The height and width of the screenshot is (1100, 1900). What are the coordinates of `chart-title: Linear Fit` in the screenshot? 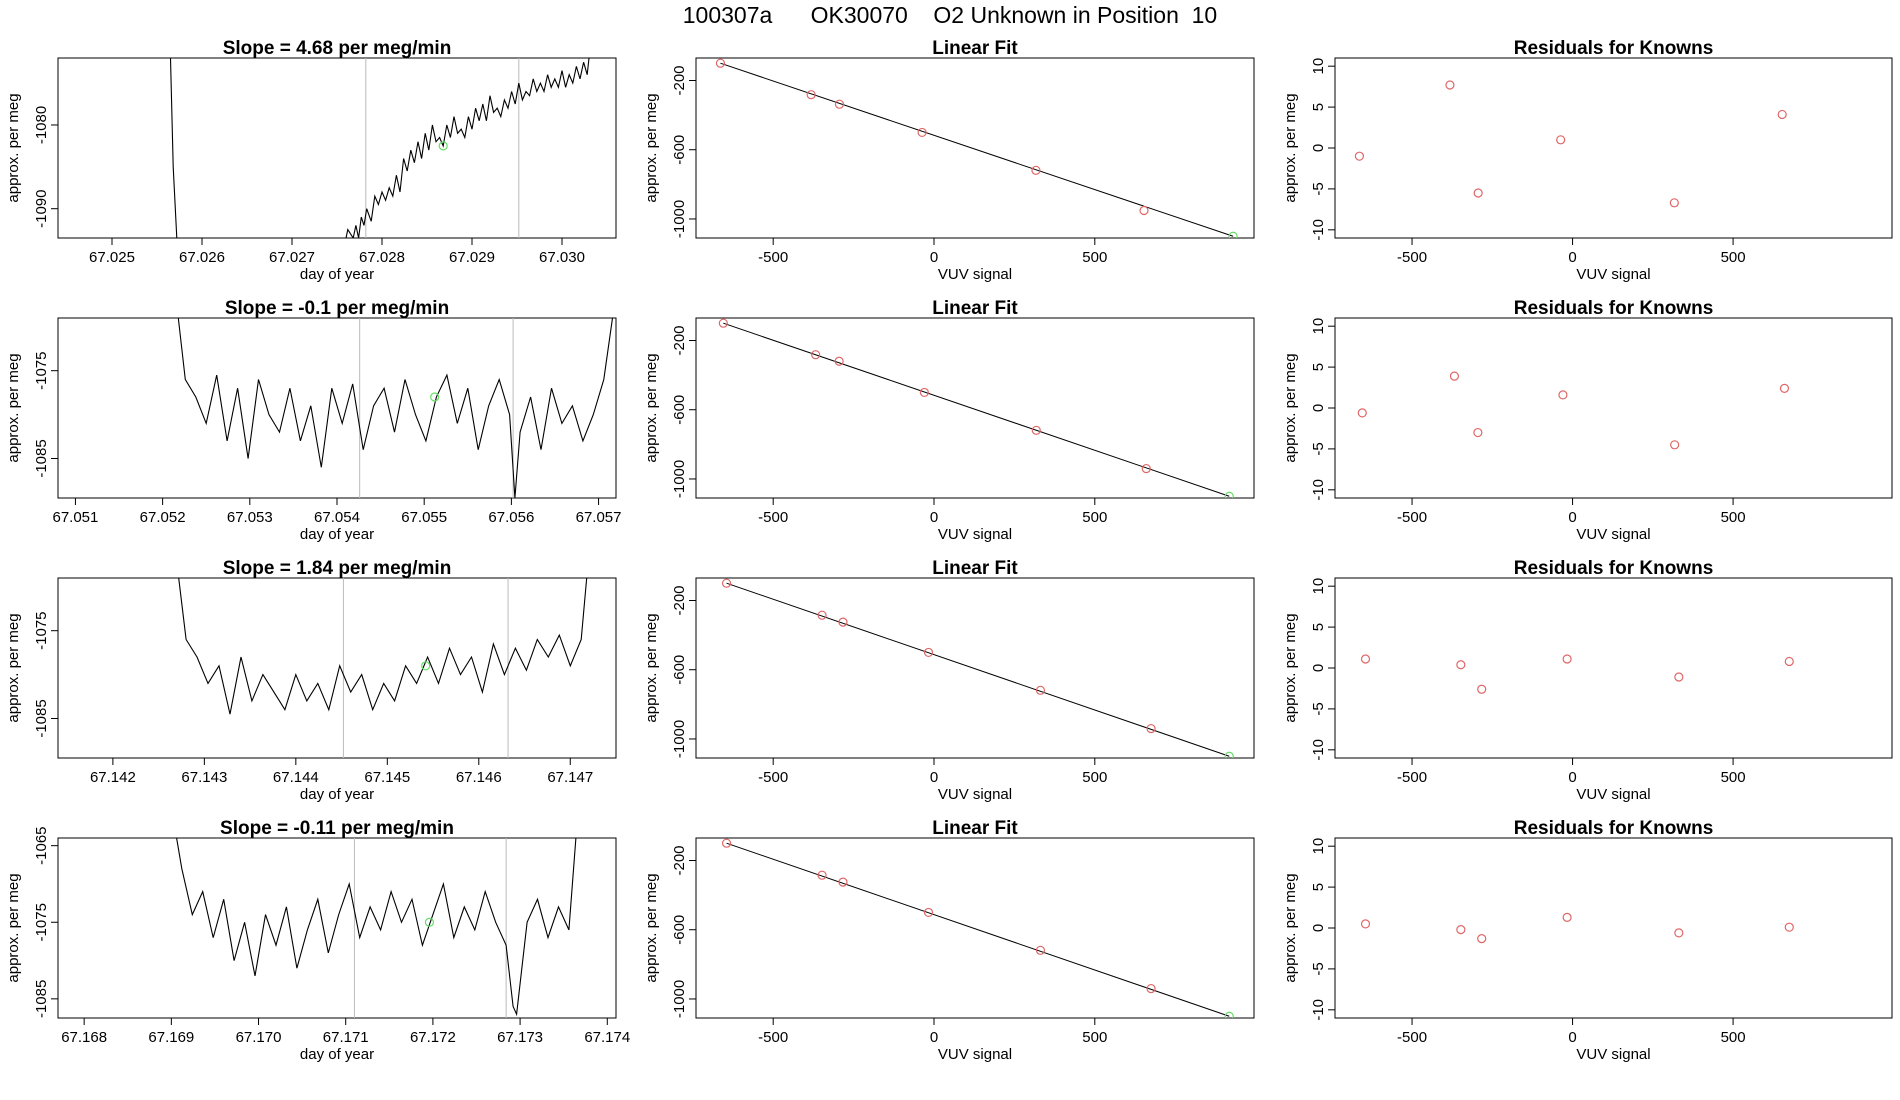 It's located at (975, 568).